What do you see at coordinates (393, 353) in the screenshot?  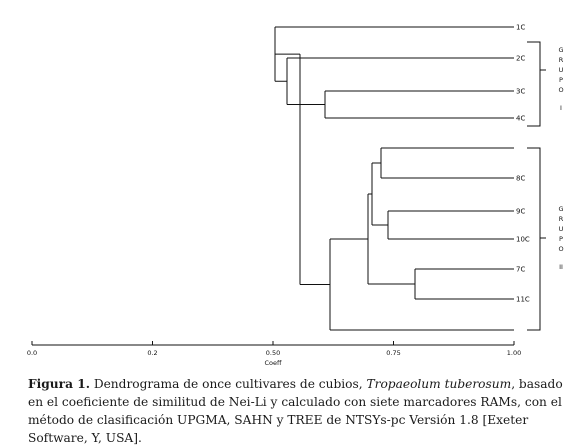 I see `x-tick-label: 0.75` at bounding box center [393, 353].